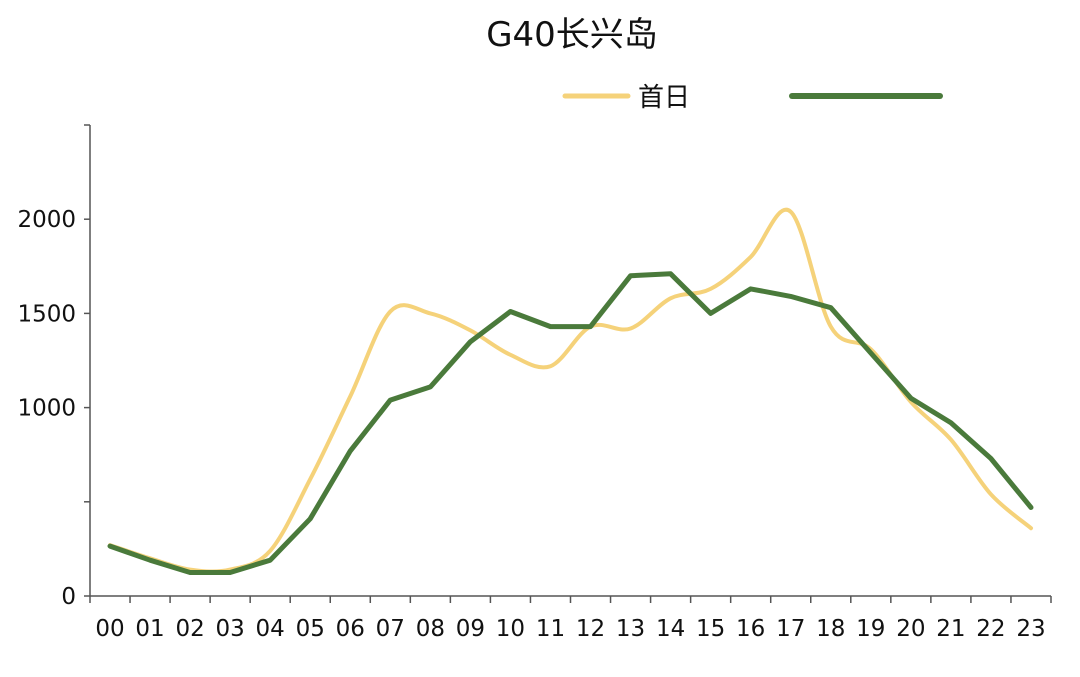  What do you see at coordinates (46, 409) in the screenshot?
I see `y-tick-label: 1000` at bounding box center [46, 409].